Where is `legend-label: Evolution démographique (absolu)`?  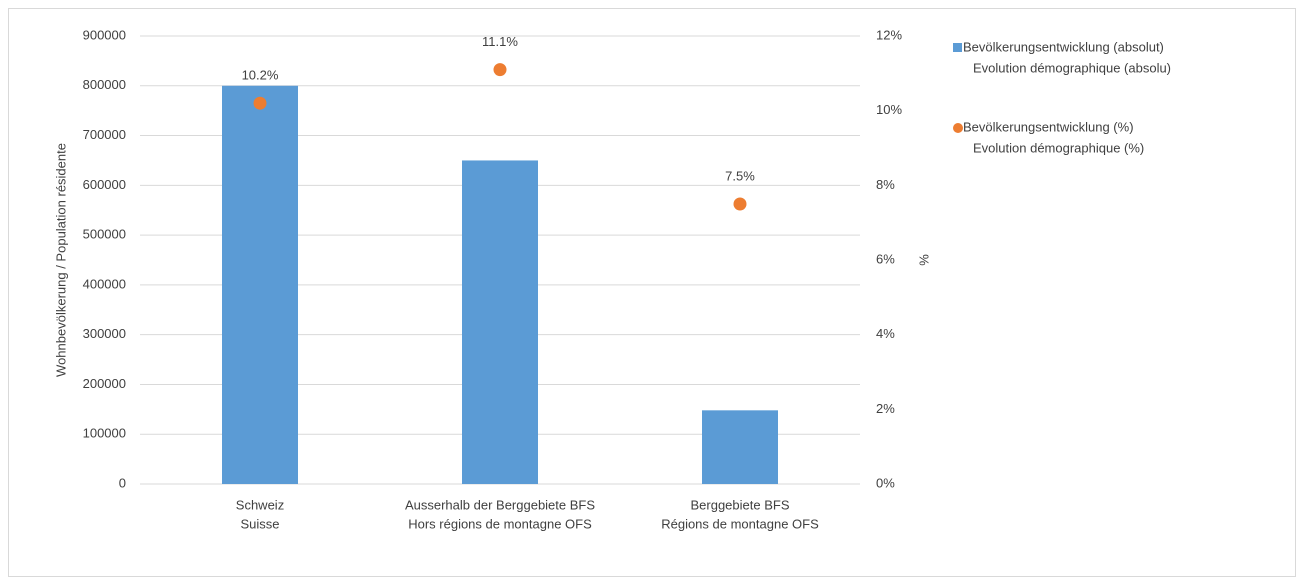
legend-label: Evolution démographique (absolu) is located at coordinates (1072, 67).